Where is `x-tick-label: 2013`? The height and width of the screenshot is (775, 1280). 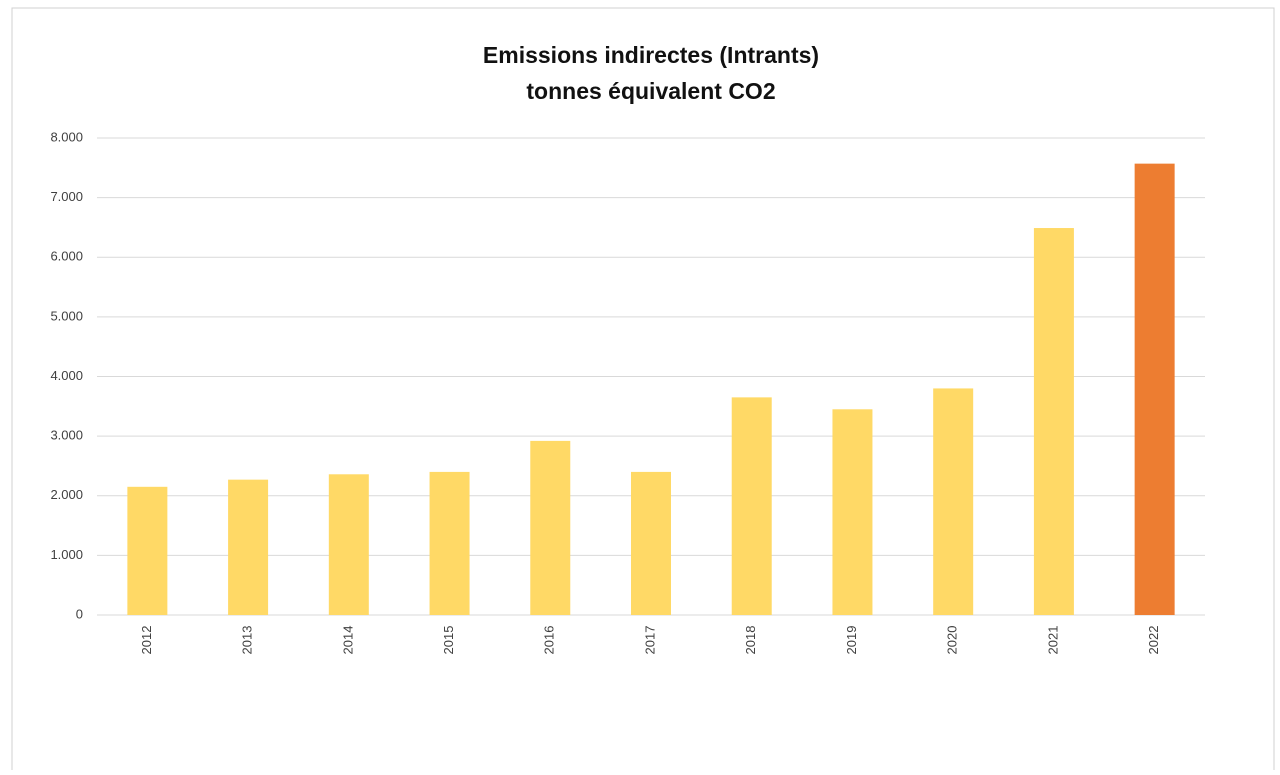 x-tick-label: 2013 is located at coordinates (247, 640).